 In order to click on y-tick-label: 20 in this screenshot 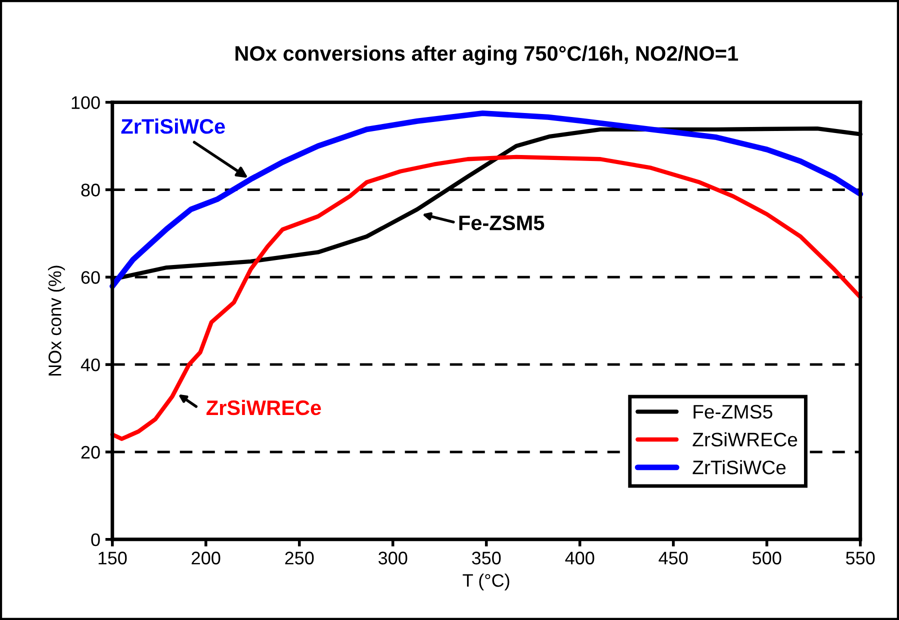, I will do `click(90, 452)`.